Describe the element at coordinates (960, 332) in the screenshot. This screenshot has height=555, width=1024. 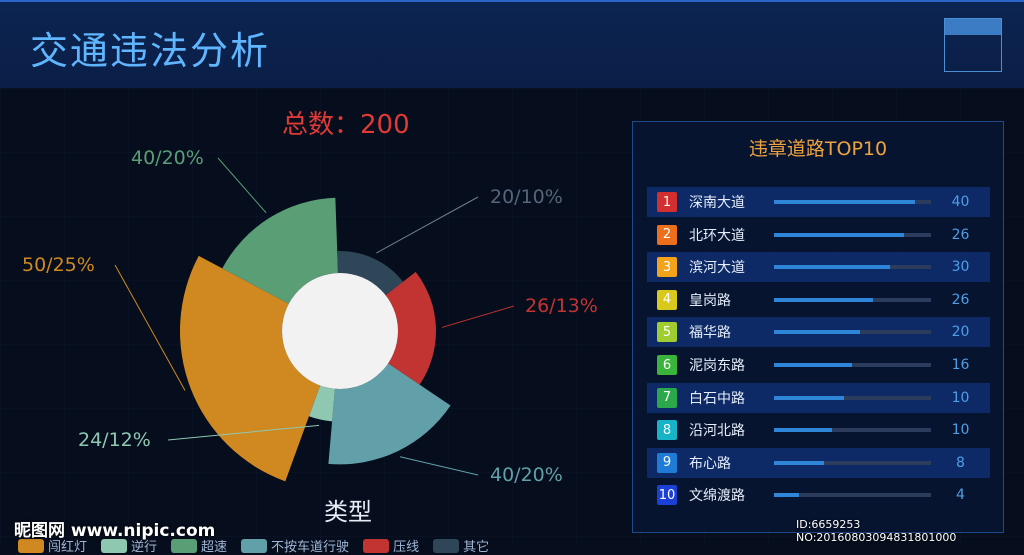
I see `rank-value: 20` at that location.